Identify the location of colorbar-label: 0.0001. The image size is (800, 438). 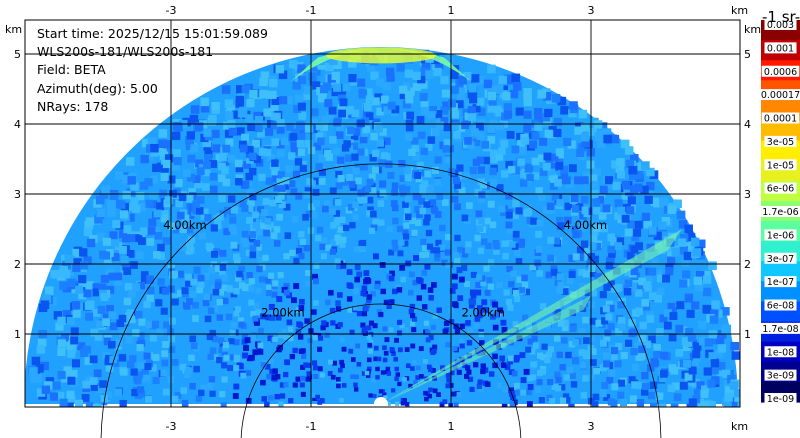
(780, 119).